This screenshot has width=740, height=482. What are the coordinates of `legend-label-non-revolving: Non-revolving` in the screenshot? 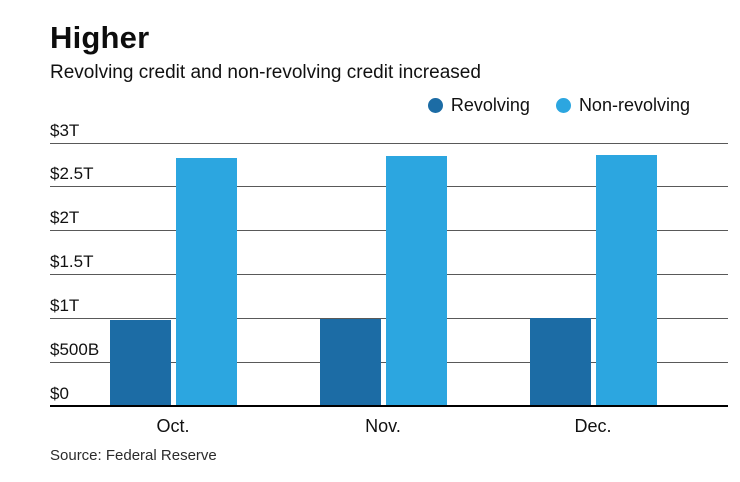 It's located at (634, 105).